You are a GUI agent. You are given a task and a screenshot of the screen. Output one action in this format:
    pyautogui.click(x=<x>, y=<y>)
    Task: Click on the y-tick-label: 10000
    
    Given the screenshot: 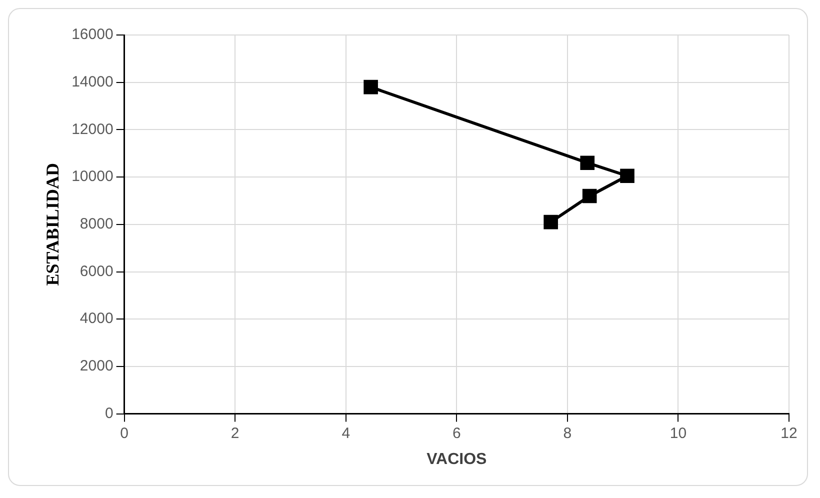 What is the action you would take?
    pyautogui.click(x=93, y=177)
    